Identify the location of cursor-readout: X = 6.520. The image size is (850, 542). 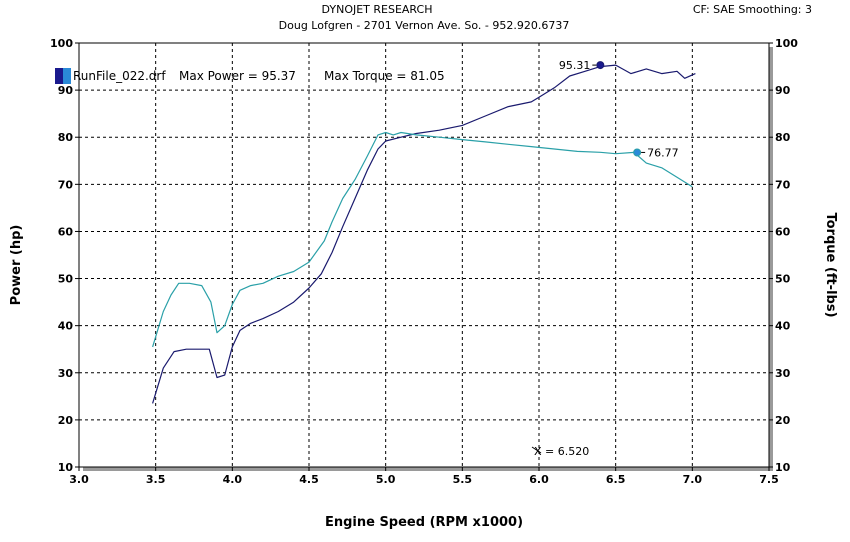
(561, 451).